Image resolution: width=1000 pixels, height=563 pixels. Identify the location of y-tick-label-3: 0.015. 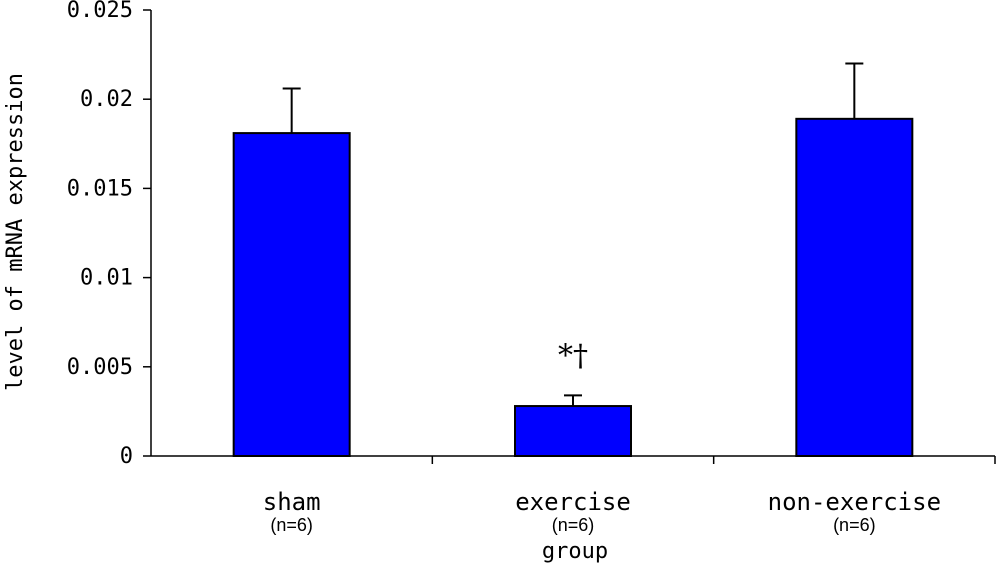
(100, 188).